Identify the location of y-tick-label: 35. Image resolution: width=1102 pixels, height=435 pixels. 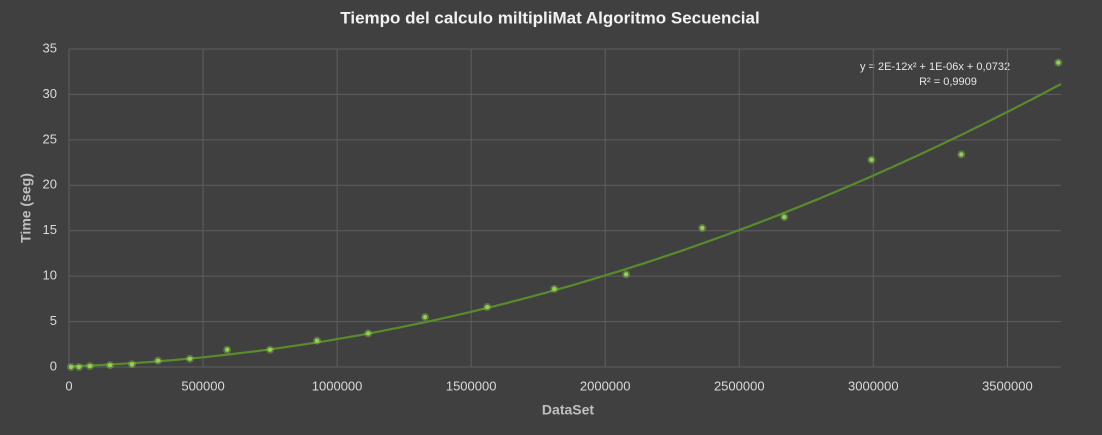
(50, 47).